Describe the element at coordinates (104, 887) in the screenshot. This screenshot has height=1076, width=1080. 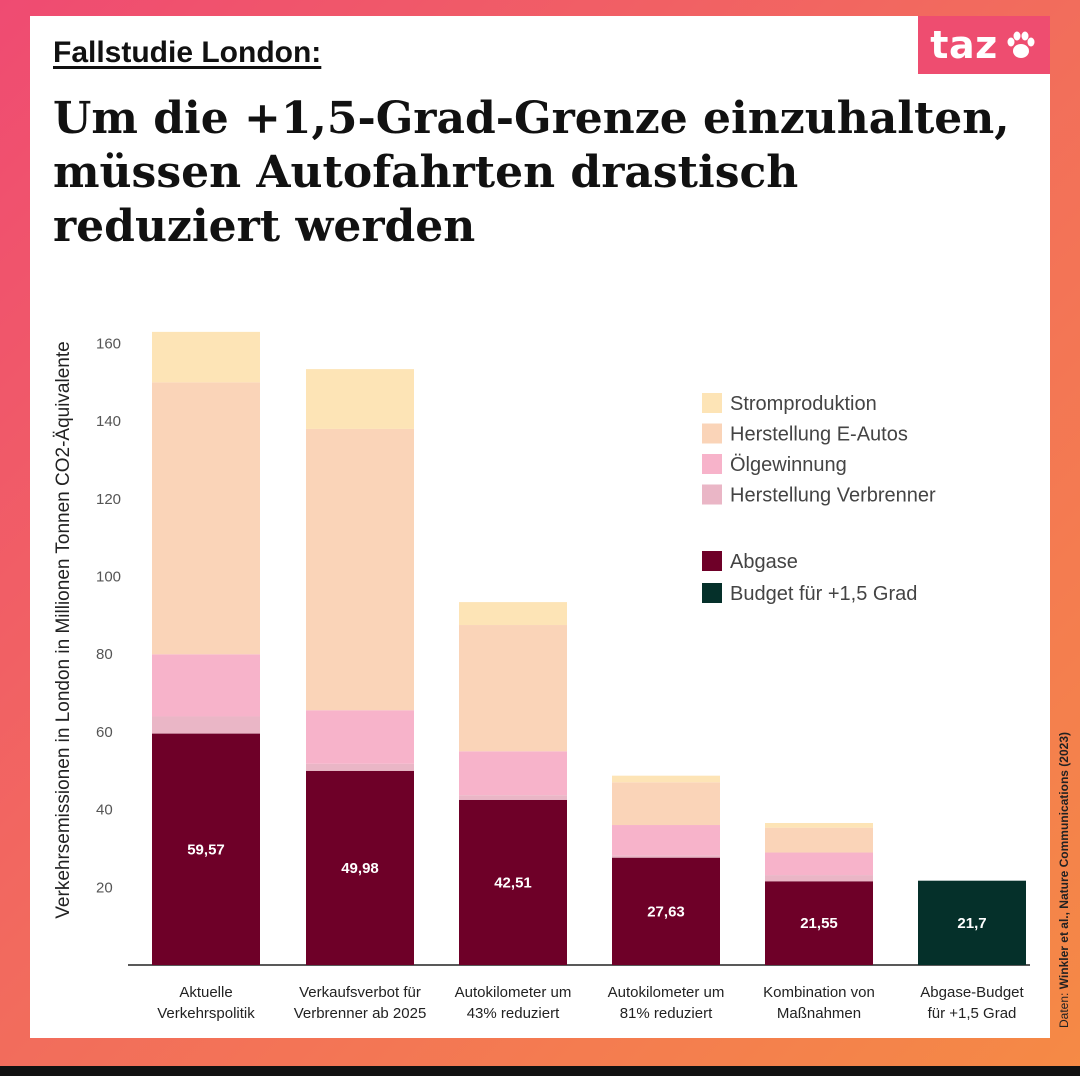
I see `y-tick-label: 20` at that location.